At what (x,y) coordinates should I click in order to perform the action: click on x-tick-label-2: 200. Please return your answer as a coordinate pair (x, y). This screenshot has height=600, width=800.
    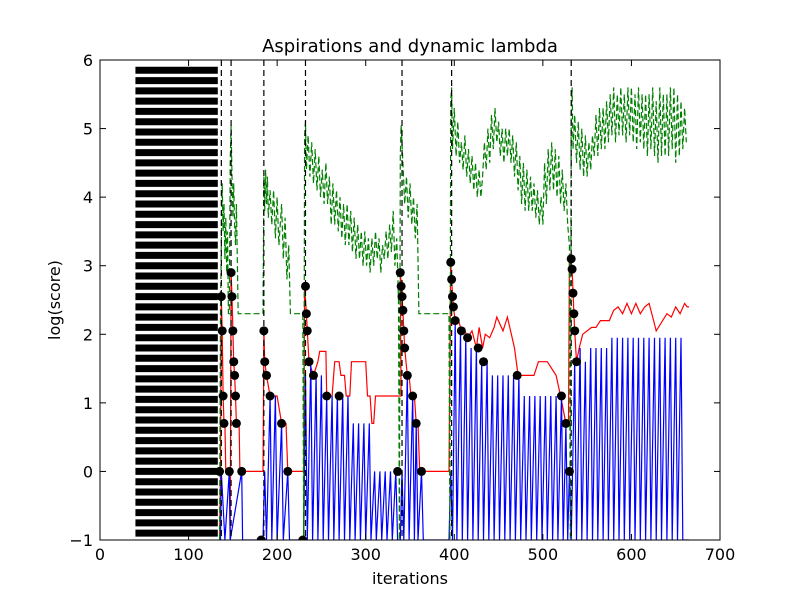
    Looking at the image, I should click on (277, 554).